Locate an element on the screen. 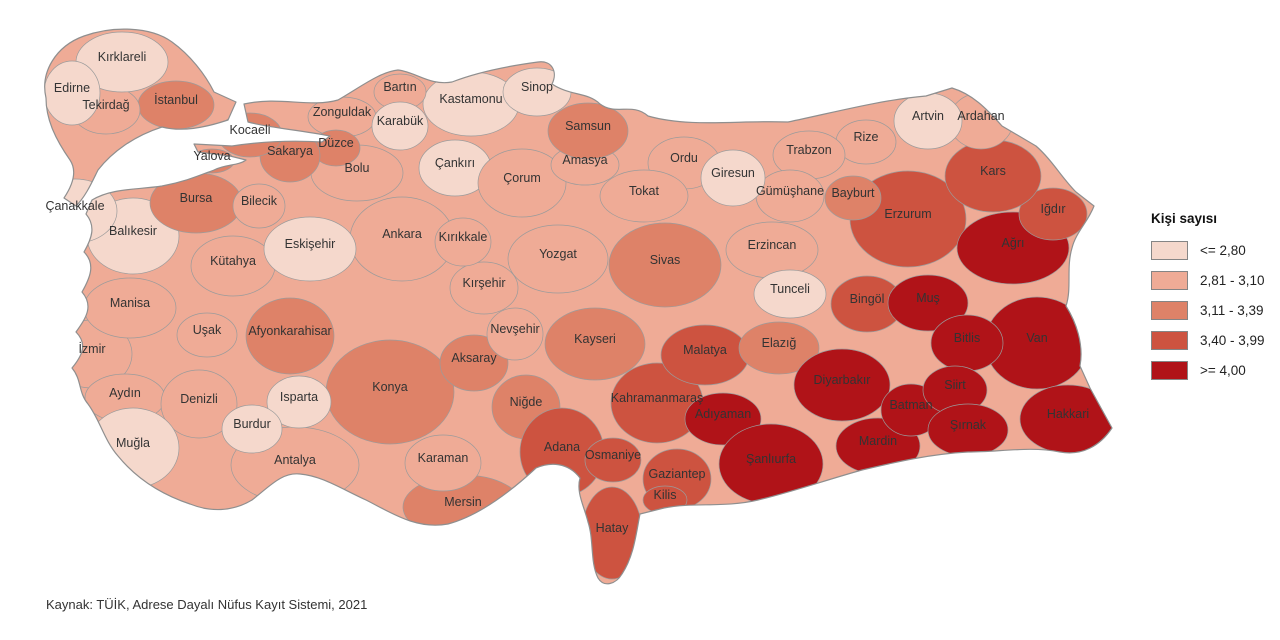  province-label: Uşak is located at coordinates (207, 330).